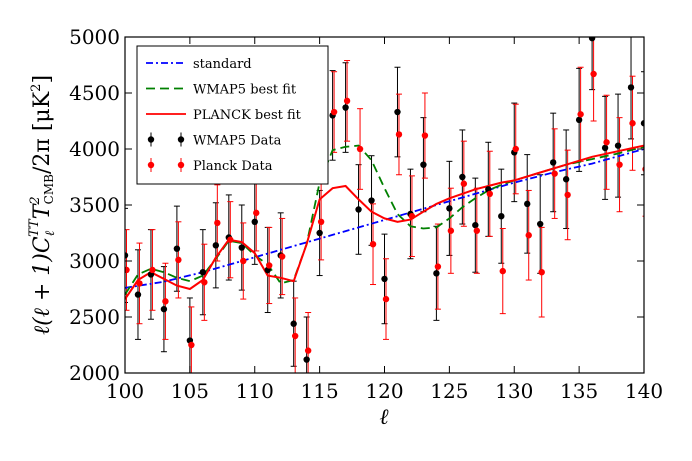 This screenshot has height=461, width=692. I want to click on x-tick-label: 115, so click(320, 391).